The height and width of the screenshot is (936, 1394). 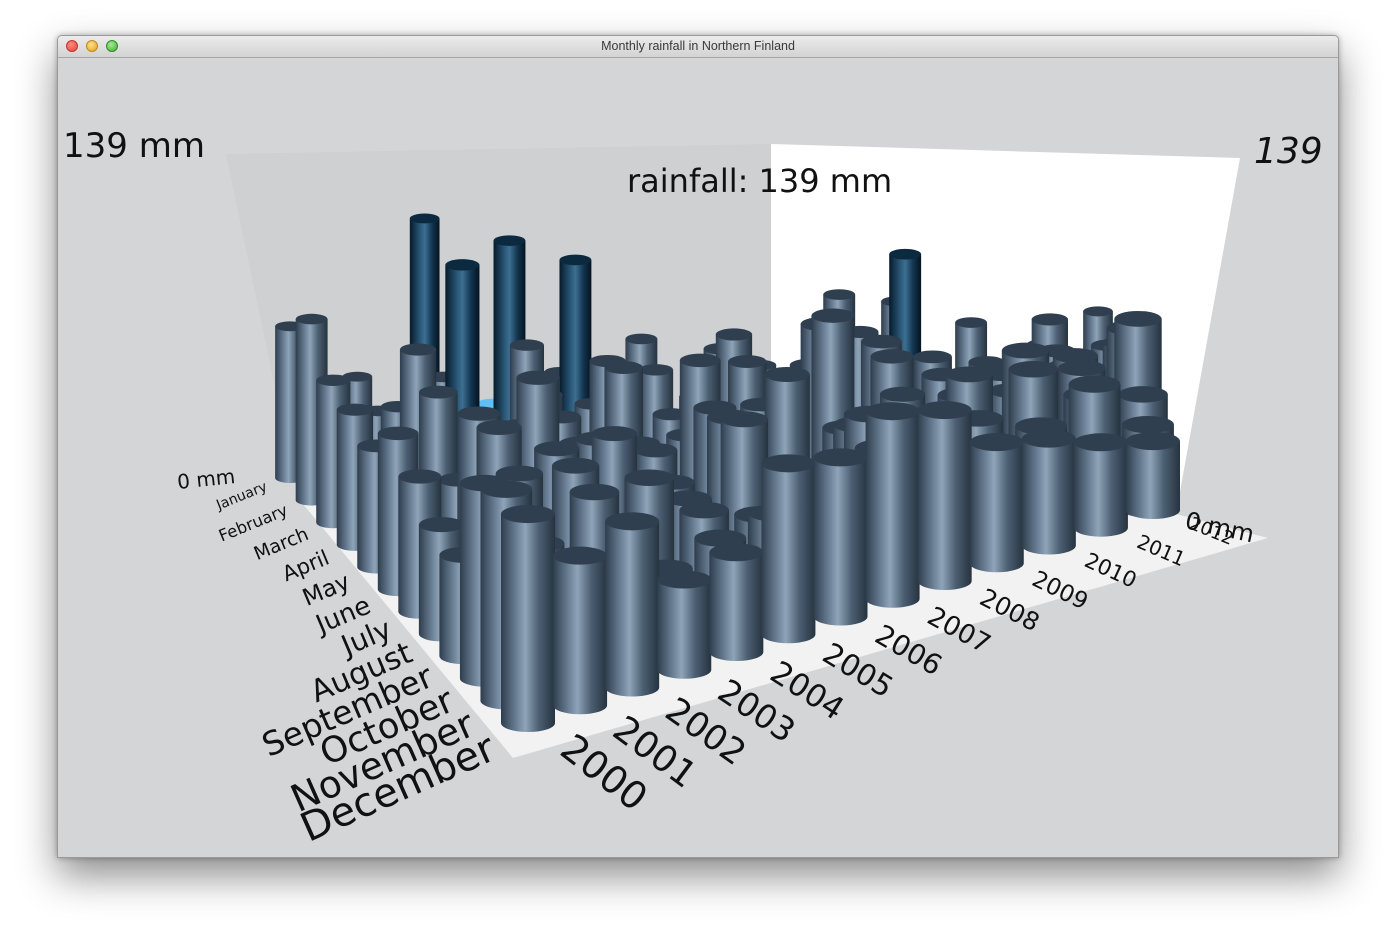 I want to click on zoom-button, so click(x=112, y=46).